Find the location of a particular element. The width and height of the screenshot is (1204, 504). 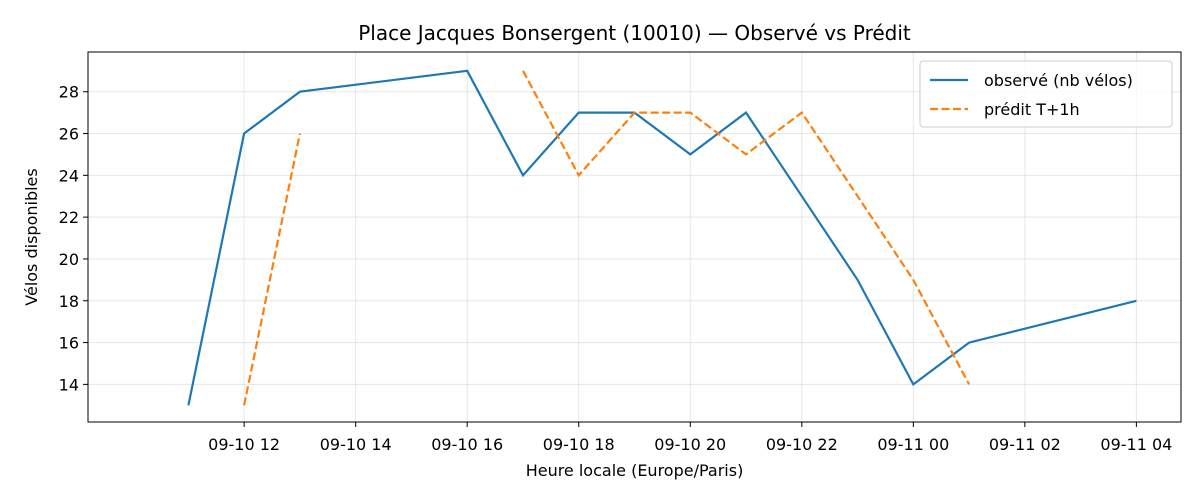

legend: observé (nb vélos) prédit T+1h is located at coordinates (1046, 94).